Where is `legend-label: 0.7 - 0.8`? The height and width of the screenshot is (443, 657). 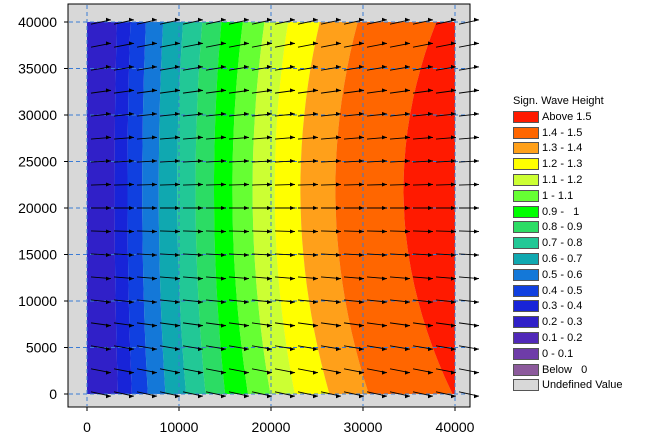
legend-label: 0.7 - 0.8 is located at coordinates (562, 243).